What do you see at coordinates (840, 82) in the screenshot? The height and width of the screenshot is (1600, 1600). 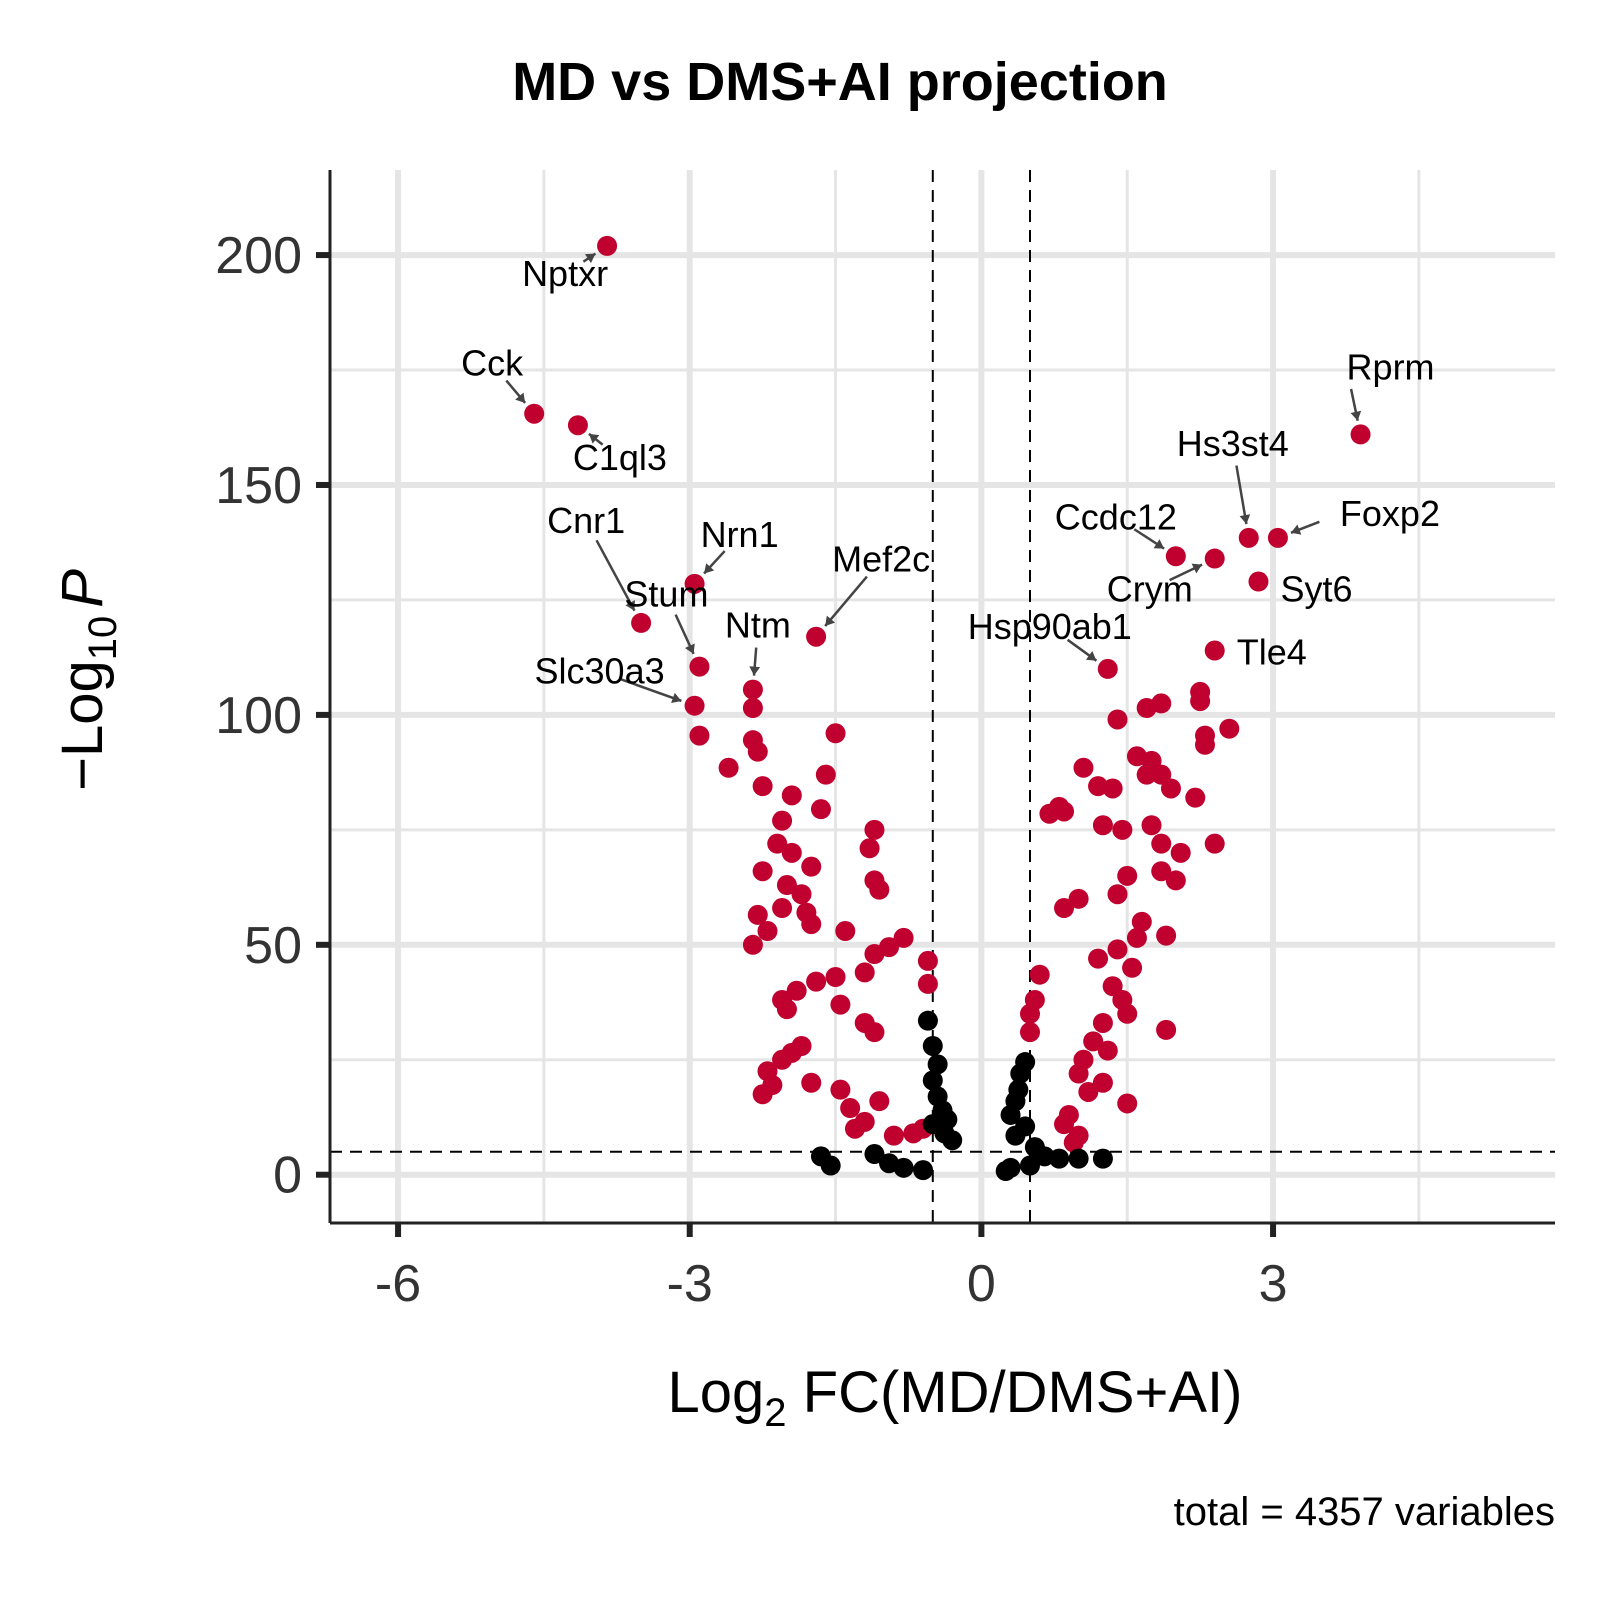 I see `chart-title: MD vs DMS+AI projection` at bounding box center [840, 82].